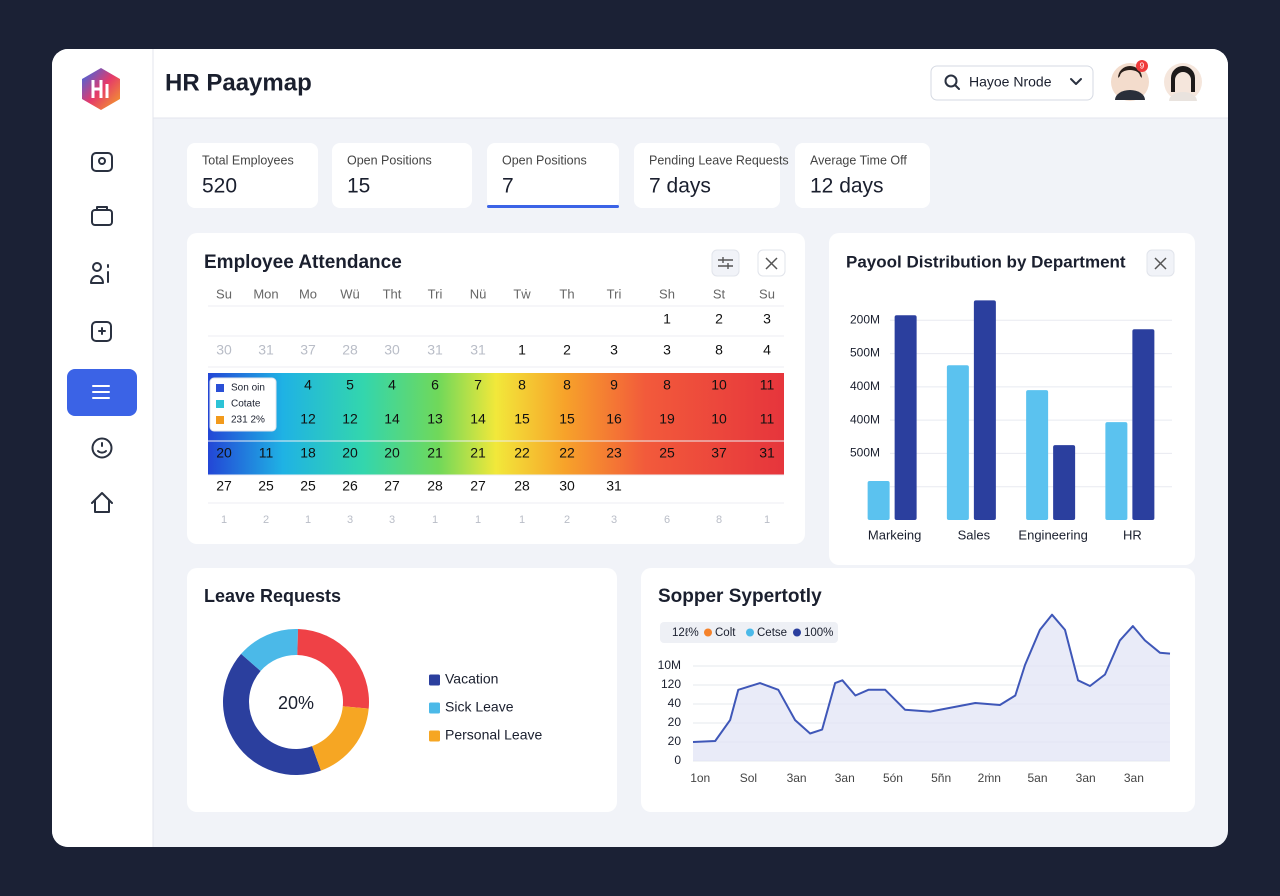 Image resolution: width=1280 pixels, height=896 pixels. What do you see at coordinates (522, 453) in the screenshot?
I see `calendar-day: 22` at bounding box center [522, 453].